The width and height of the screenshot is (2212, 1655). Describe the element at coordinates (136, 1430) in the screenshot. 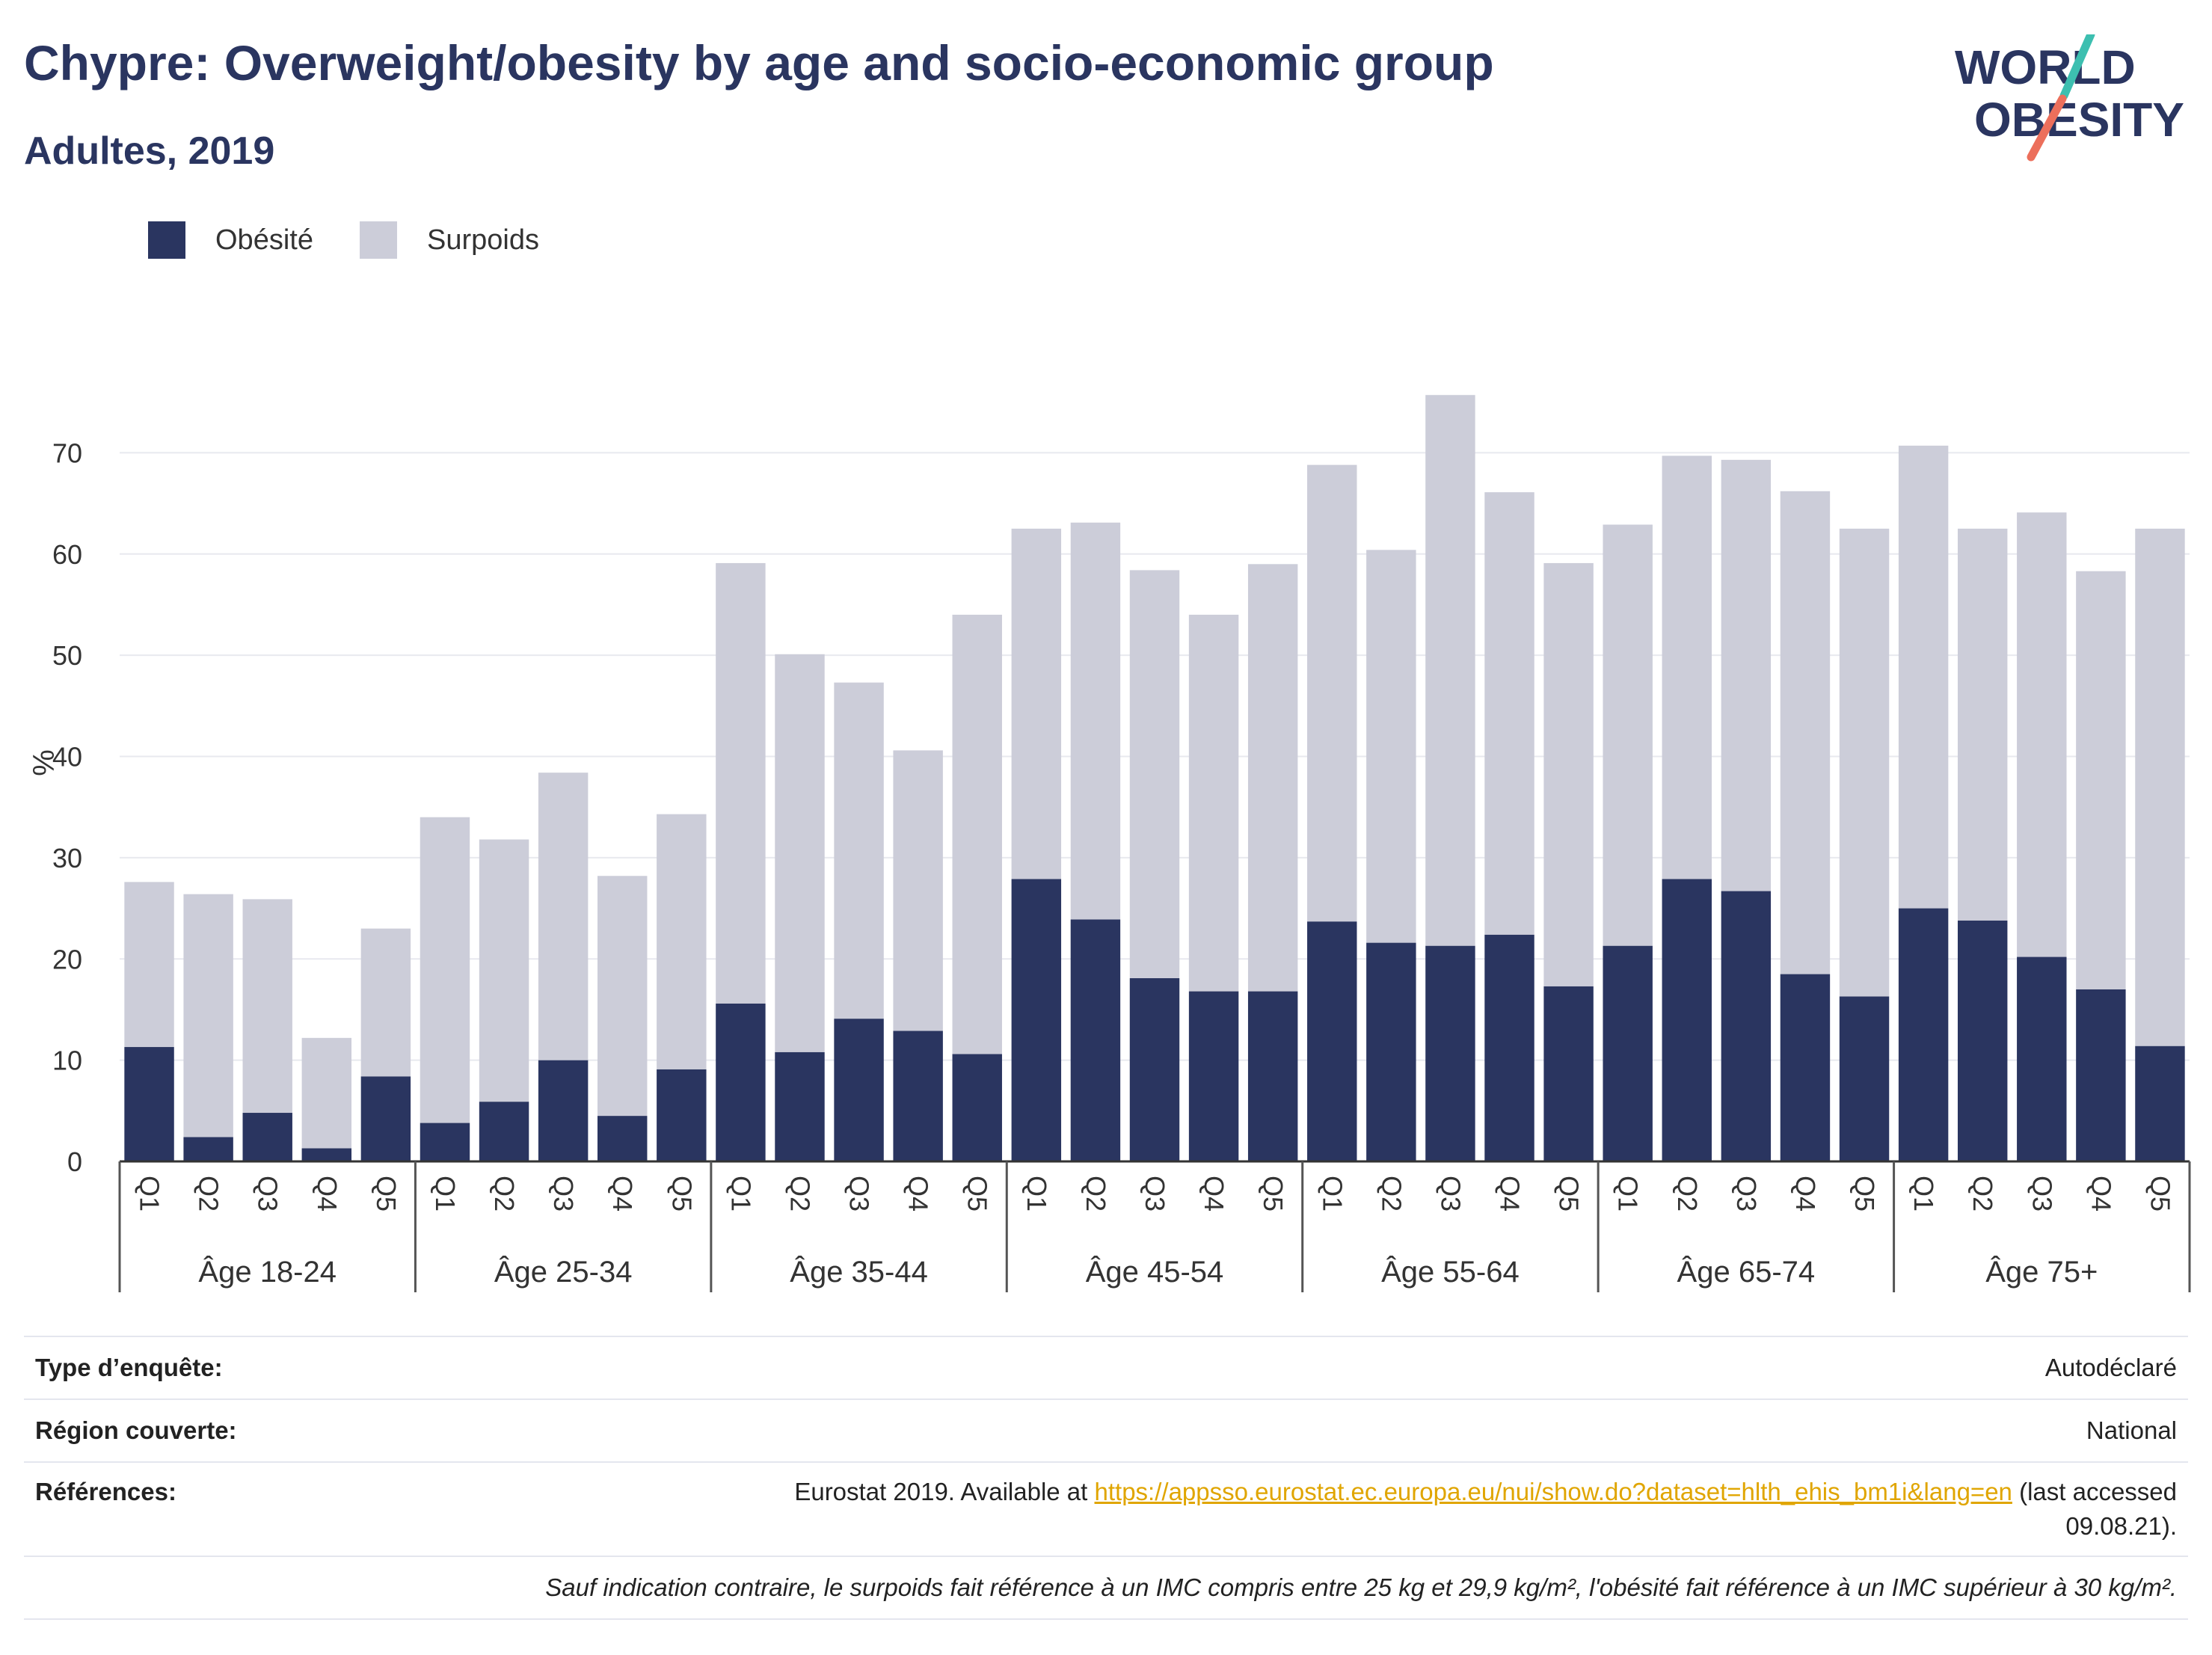

I see `region-label: Région couverte:` at that location.